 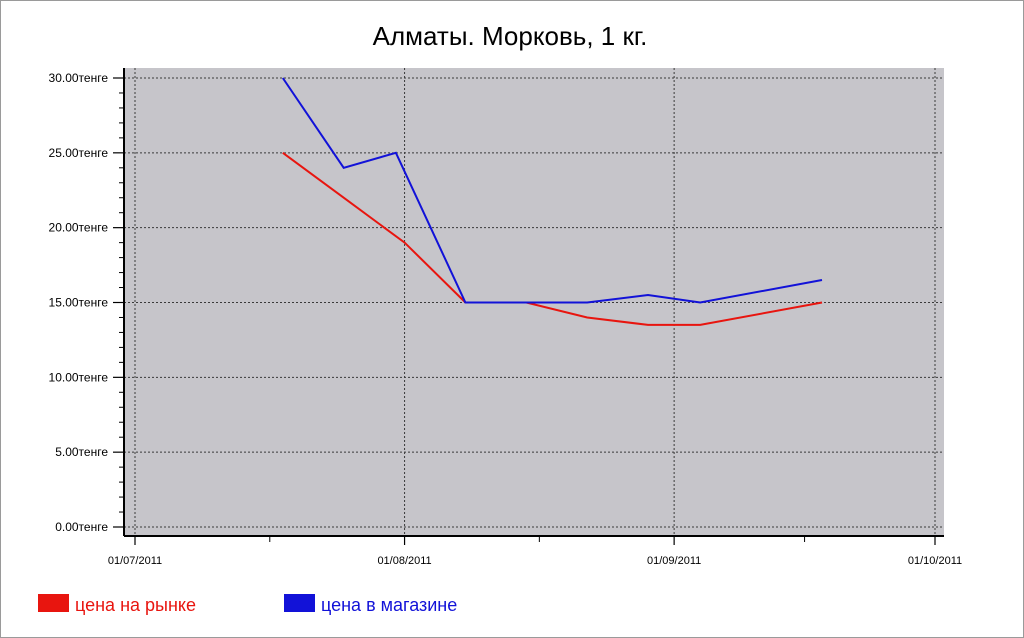 I want to click on chart-title: Алматы. Морковь, 1 кг., so click(x=510, y=36).